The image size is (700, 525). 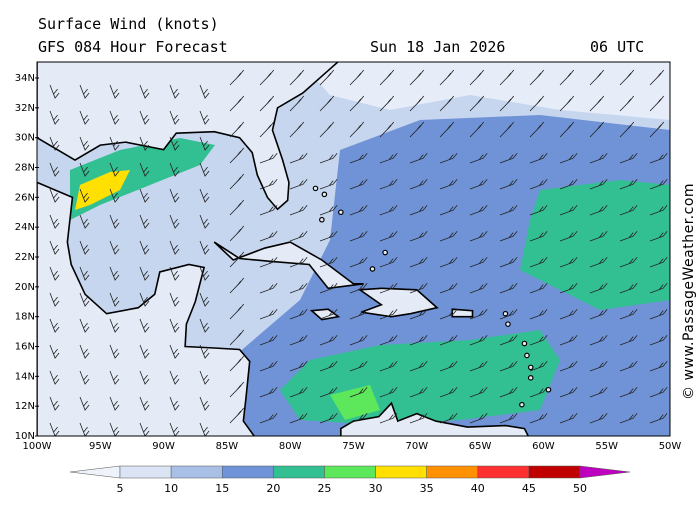 What do you see at coordinates (25, 376) in the screenshot?
I see `latitude-label: 14N` at bounding box center [25, 376].